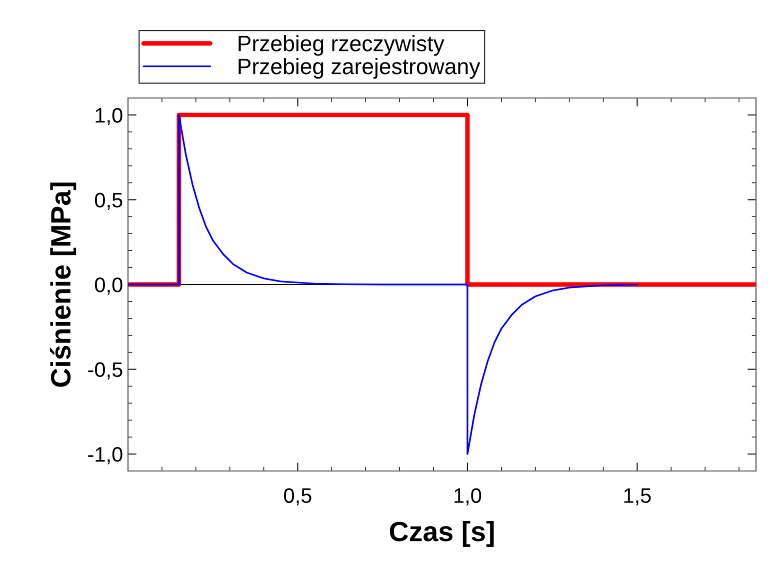 The height and width of the screenshot is (563, 772). I want to click on legend-label: Przebieg zarejestrowany, so click(359, 68).